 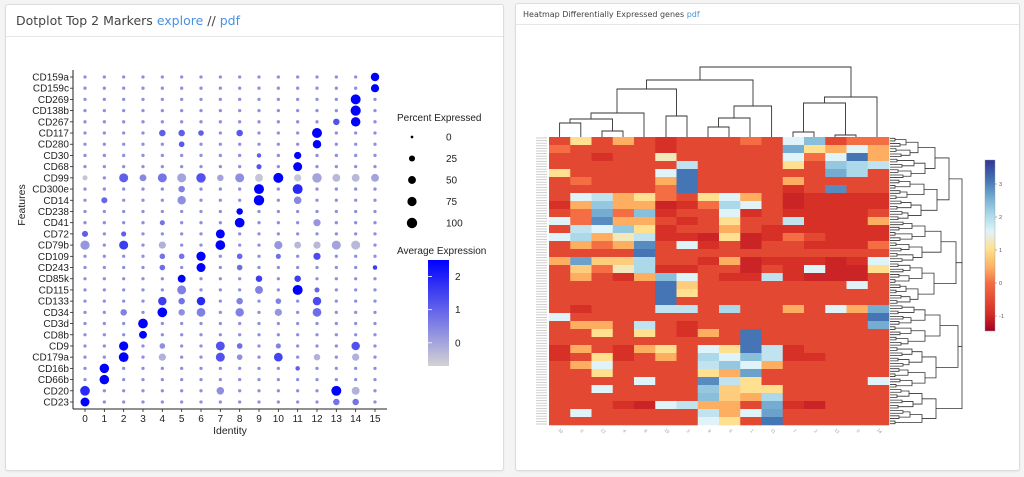 I want to click on identity-label: 6, so click(x=201, y=419).